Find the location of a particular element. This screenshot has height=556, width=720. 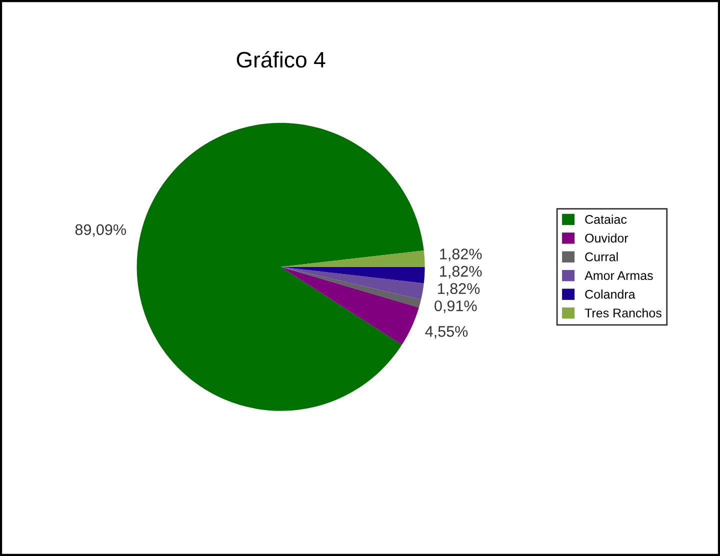

chart-title: Gráfico 4 is located at coordinates (281, 59).